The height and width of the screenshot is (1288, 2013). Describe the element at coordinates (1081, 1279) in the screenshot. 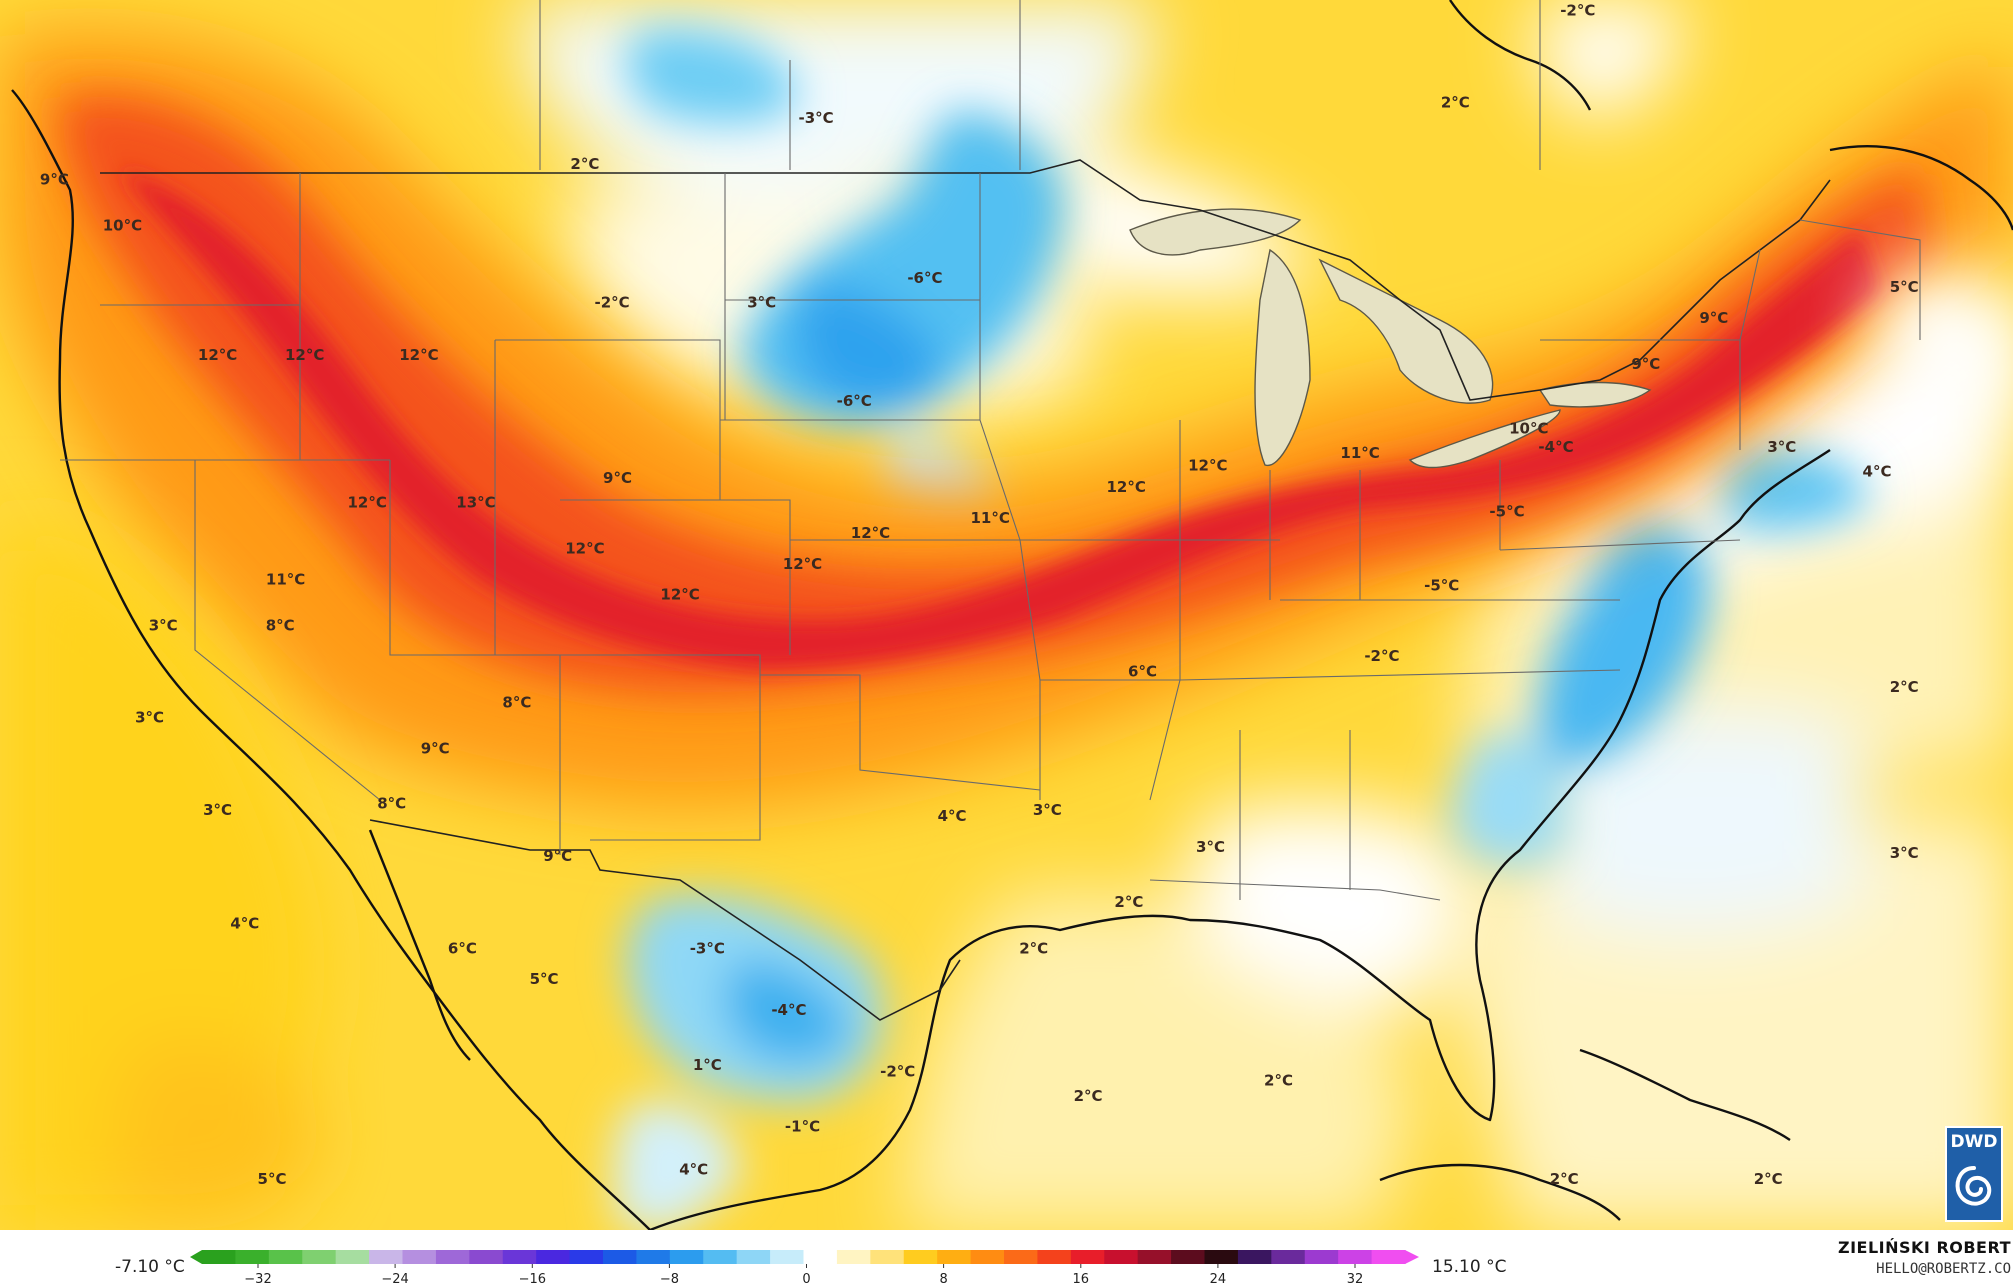

I see `colorbar-tick-label: 16` at that location.